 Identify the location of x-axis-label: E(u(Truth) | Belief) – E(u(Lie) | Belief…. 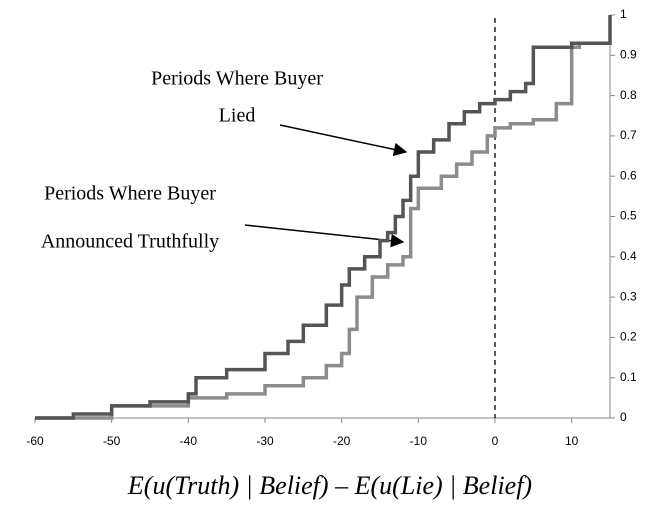
(329, 485).